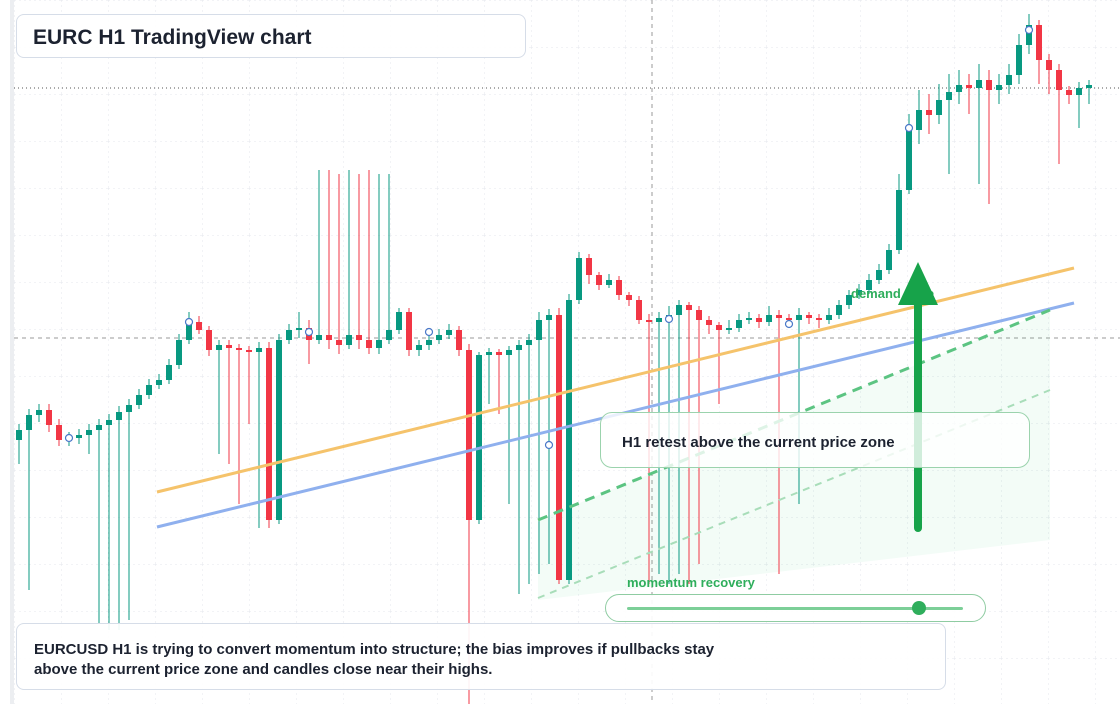 The image size is (1120, 704). What do you see at coordinates (918, 283) in the screenshot?
I see `arrow-head` at bounding box center [918, 283].